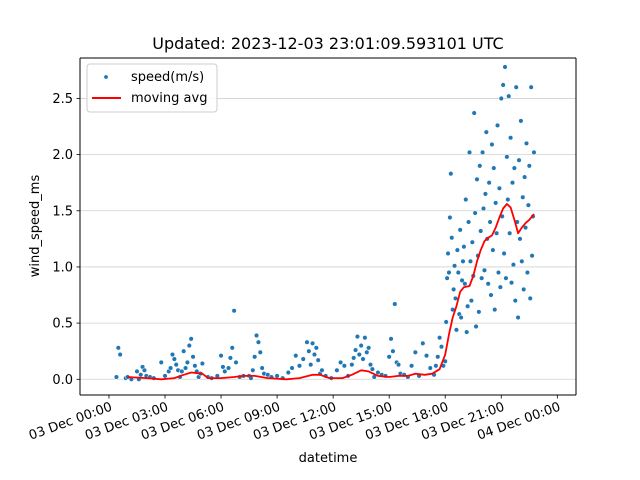 This screenshot has width=640, height=480. Describe the element at coordinates (62, 99) in the screenshot. I see `y-tick-label: 2.5` at that location.